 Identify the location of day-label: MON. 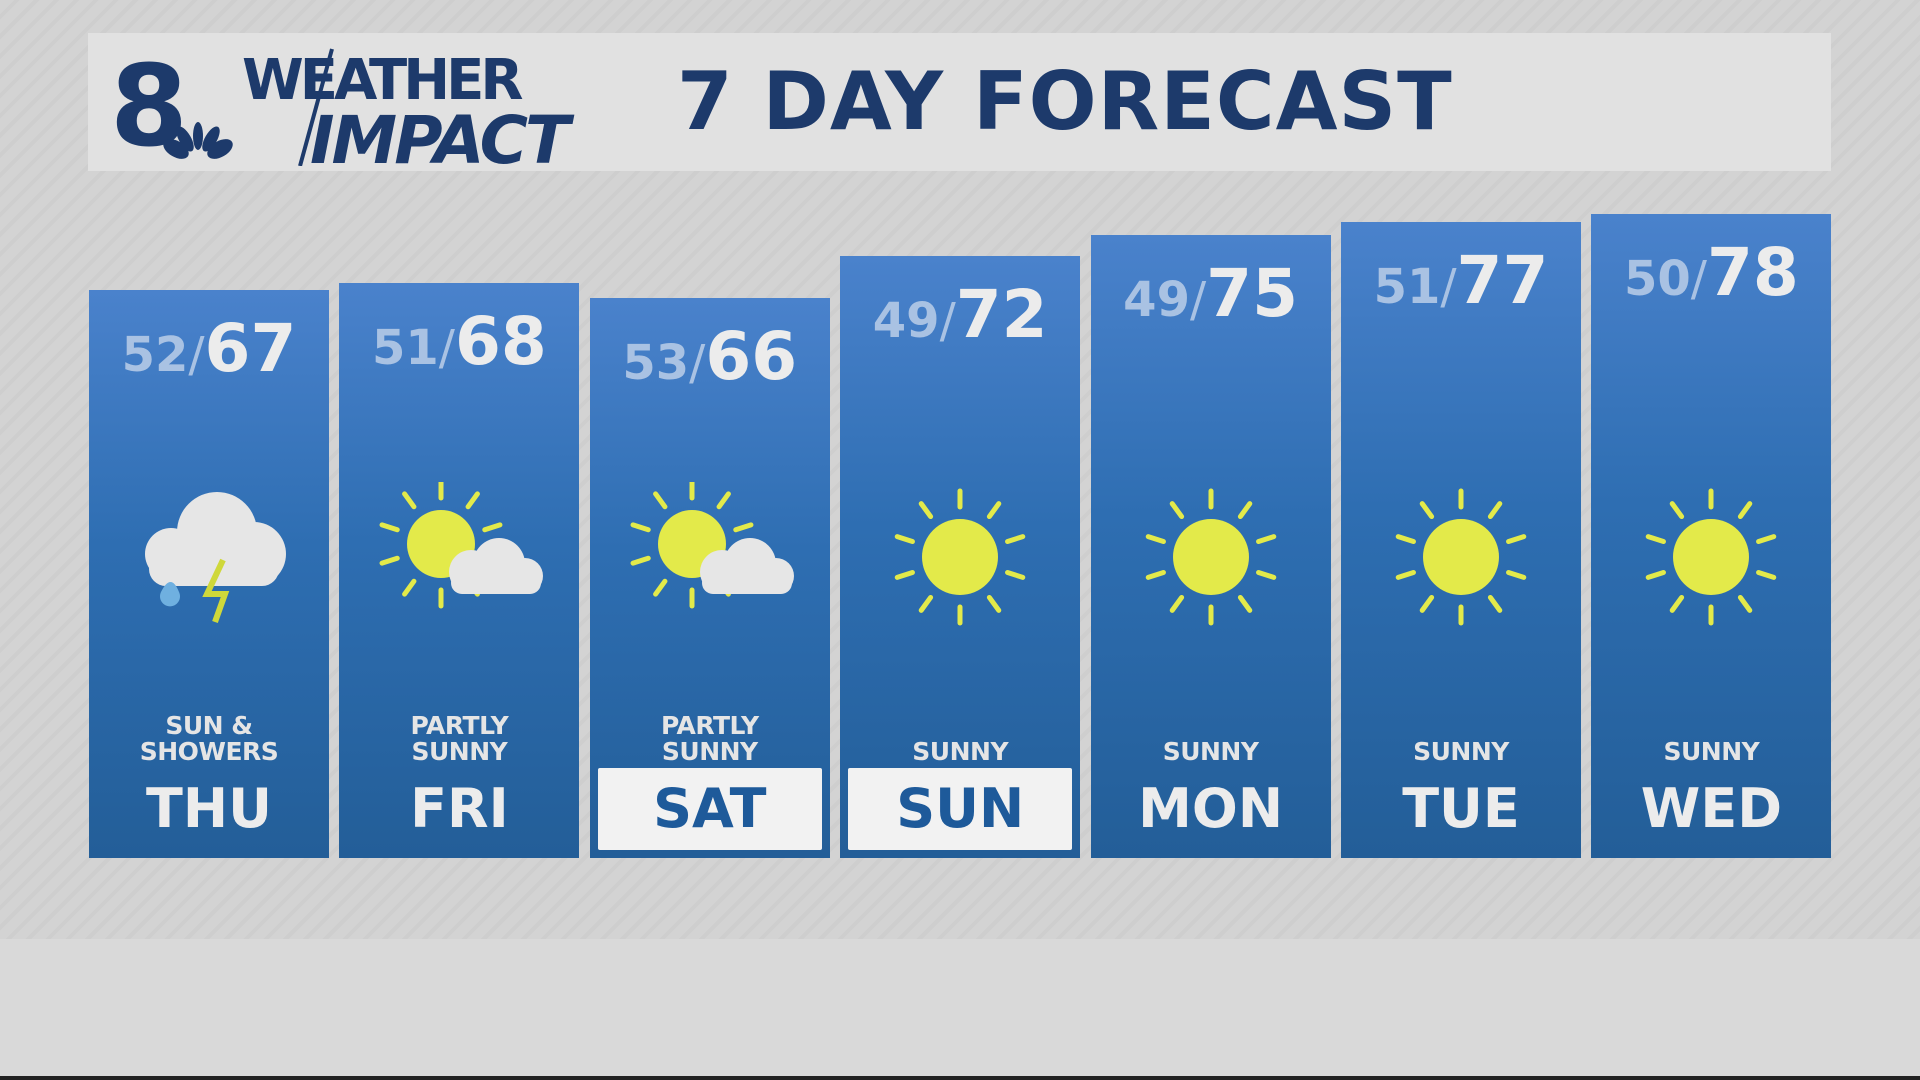
(1211, 808).